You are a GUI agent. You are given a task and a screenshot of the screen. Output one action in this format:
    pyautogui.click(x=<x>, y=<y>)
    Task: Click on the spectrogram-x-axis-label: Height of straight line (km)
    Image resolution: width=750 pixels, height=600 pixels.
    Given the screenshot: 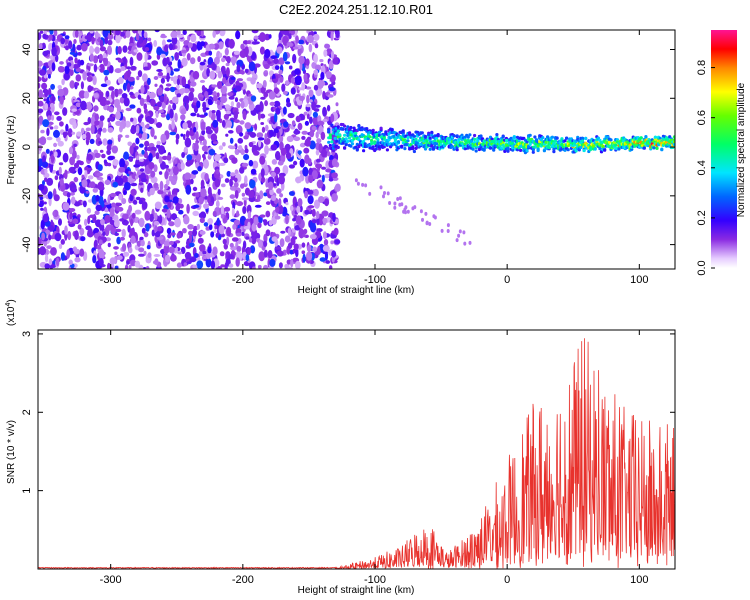 What is the action you would take?
    pyautogui.click(x=356, y=290)
    